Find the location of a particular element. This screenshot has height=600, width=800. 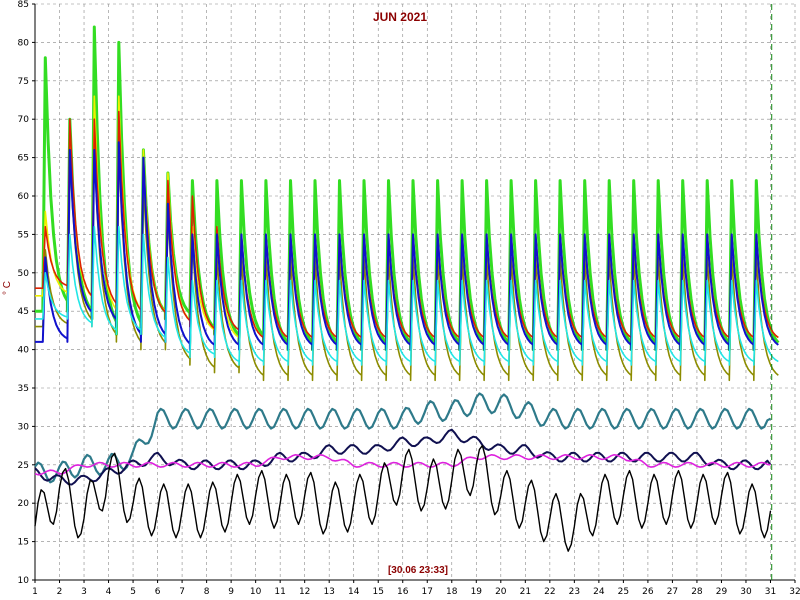

y-tick-label-10: 10 is located at coordinates (24, 581).